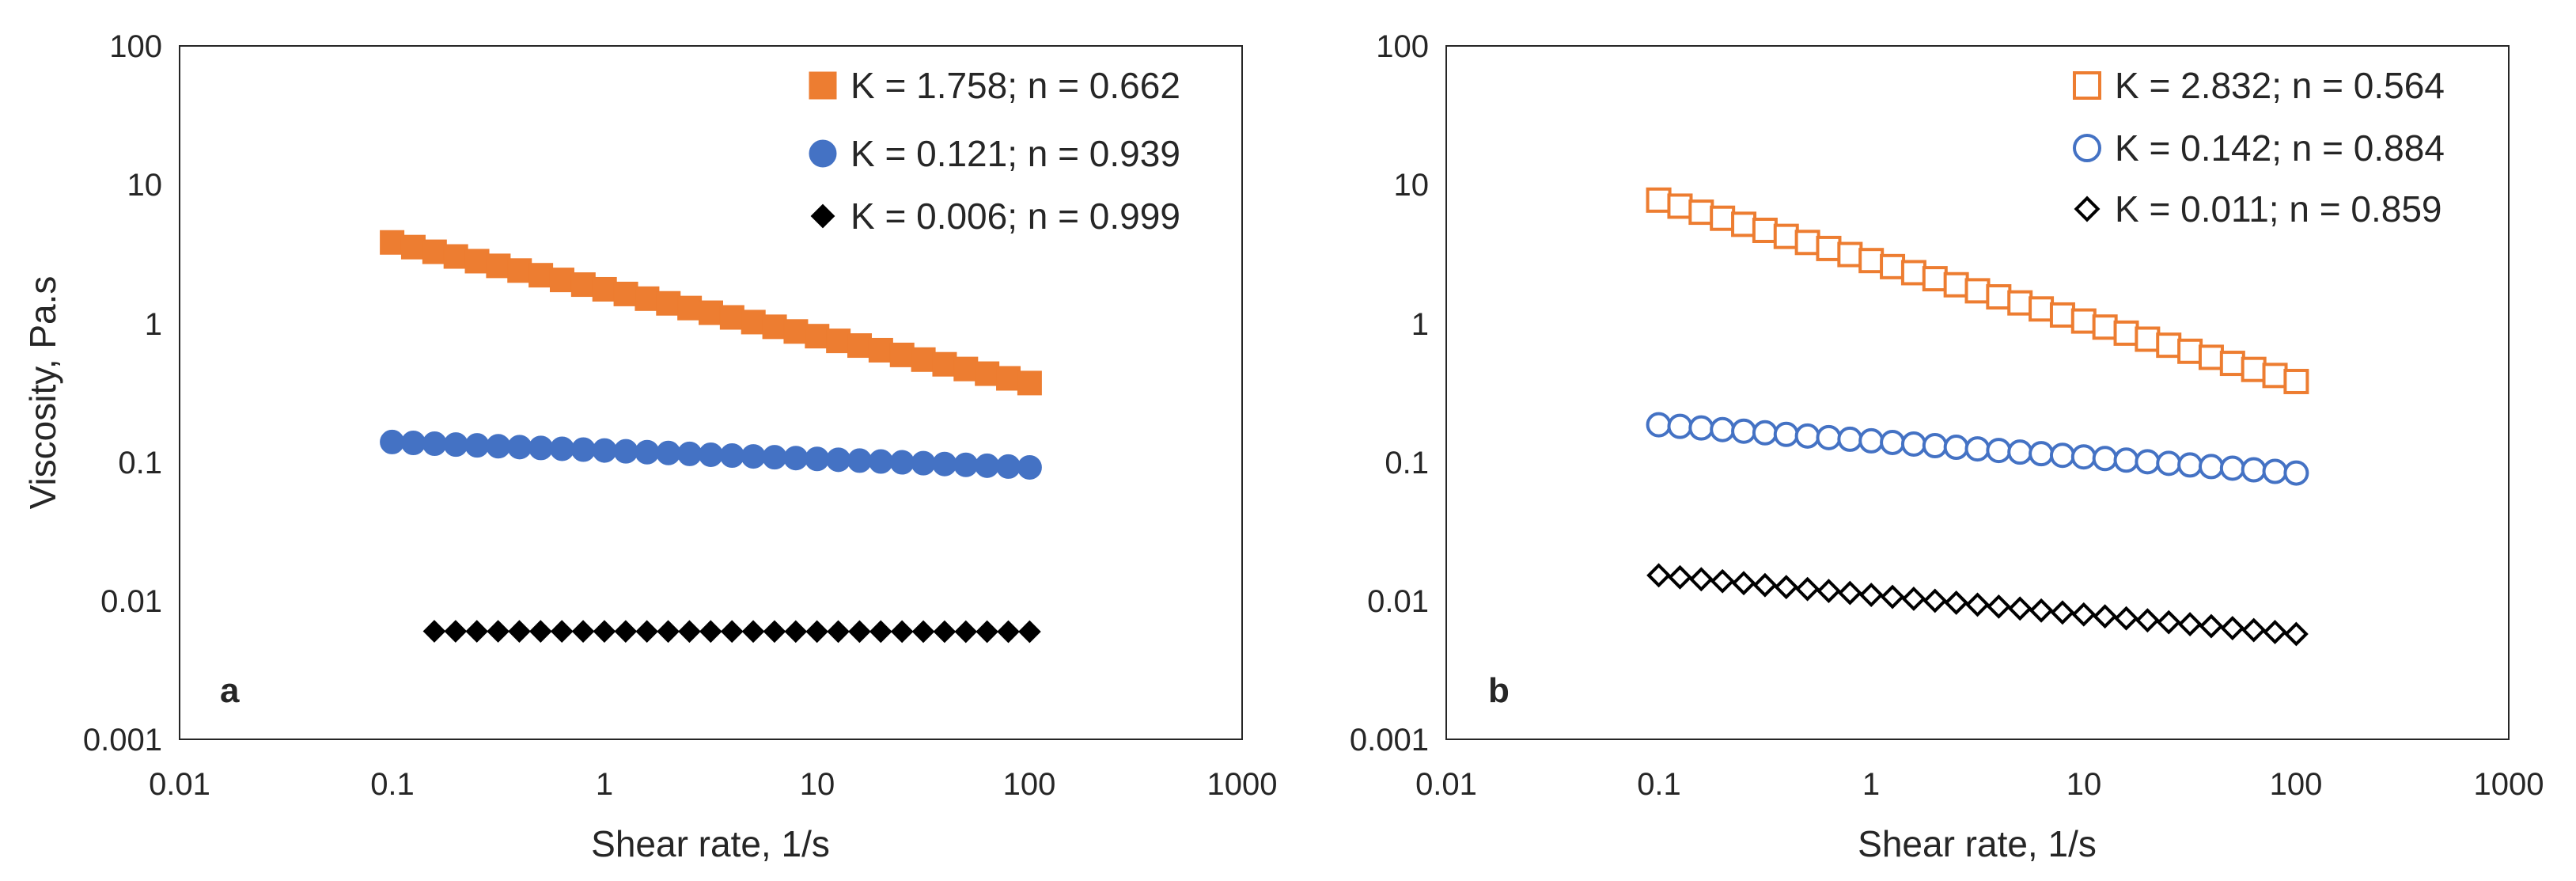  Describe the element at coordinates (2280, 85) in the screenshot. I see `legend-label-b-0: K = 2.832; n = 0.564` at that location.